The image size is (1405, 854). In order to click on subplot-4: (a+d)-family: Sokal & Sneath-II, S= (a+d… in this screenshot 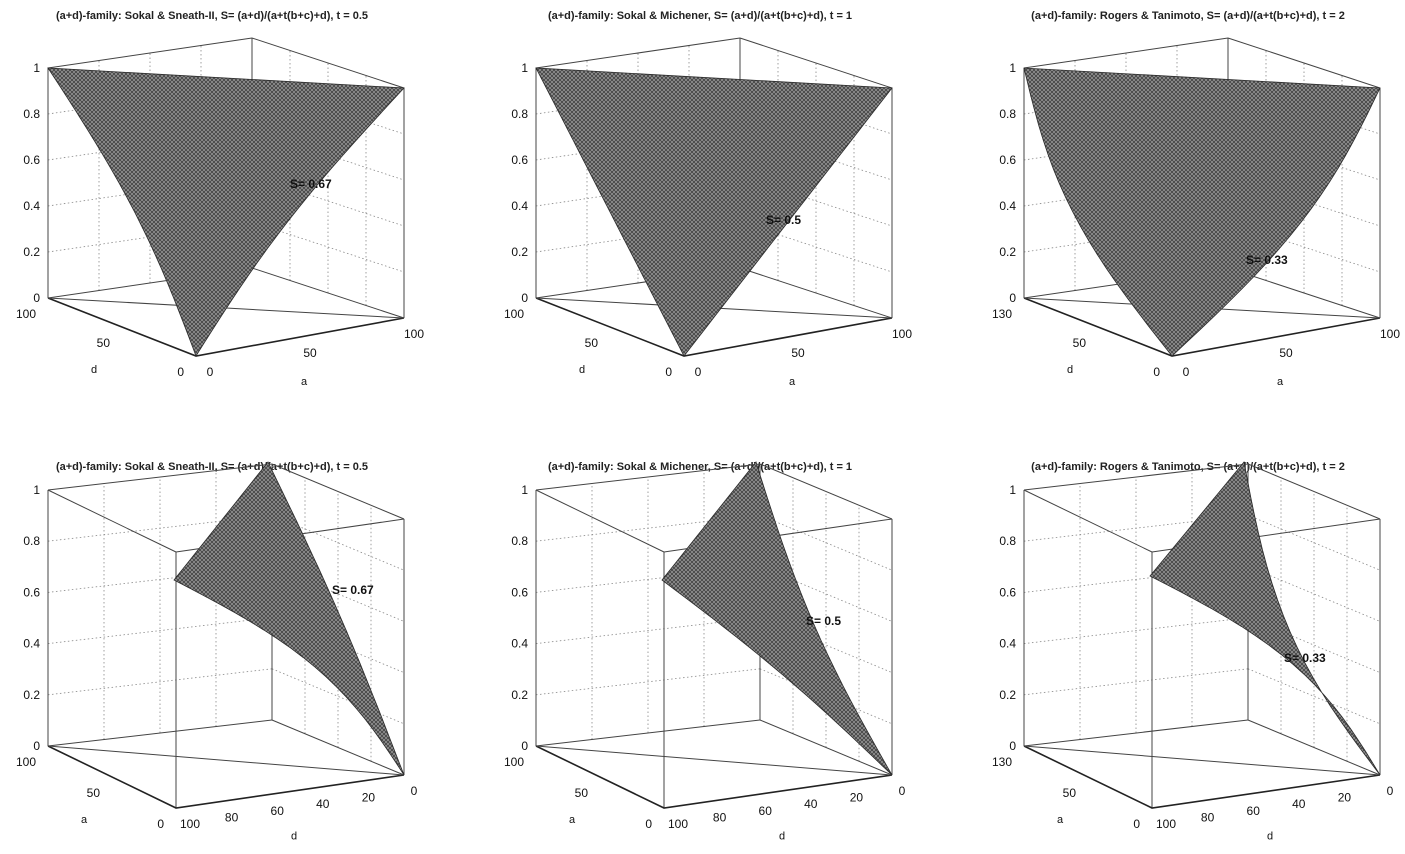, I will do `click(217, 652)`.